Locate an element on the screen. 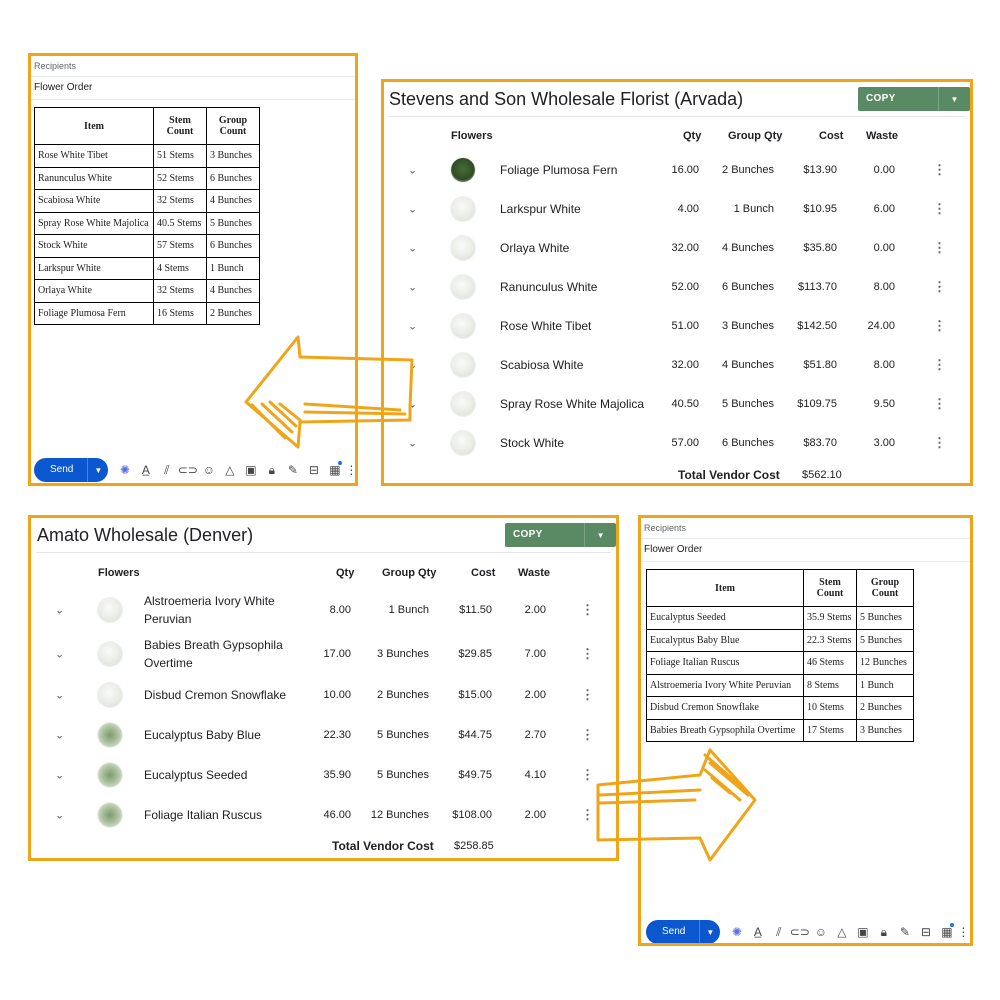 The width and height of the screenshot is (1000, 1000). cell-stem-count: 32 Stems is located at coordinates (180, 201).